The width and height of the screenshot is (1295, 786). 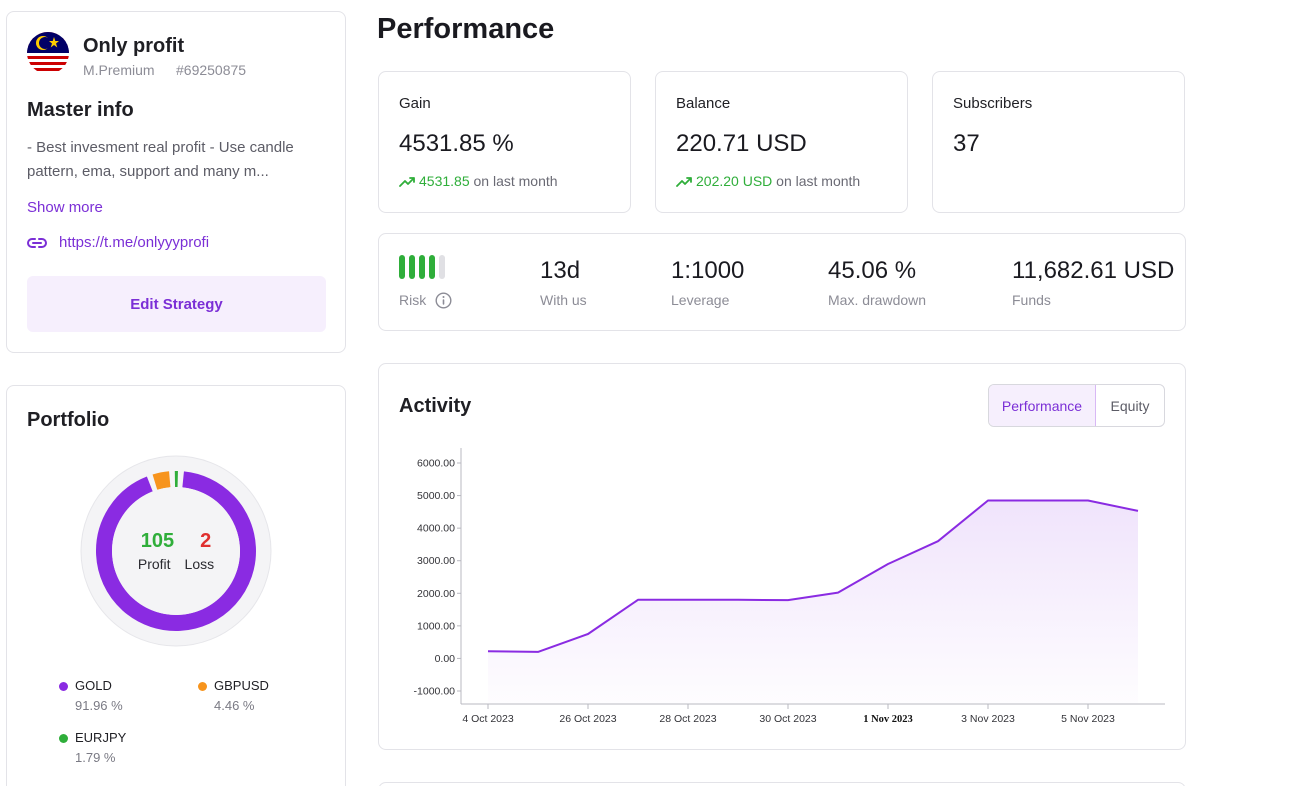 I want to click on legend-pct: 1.79 %, so click(x=95, y=757).